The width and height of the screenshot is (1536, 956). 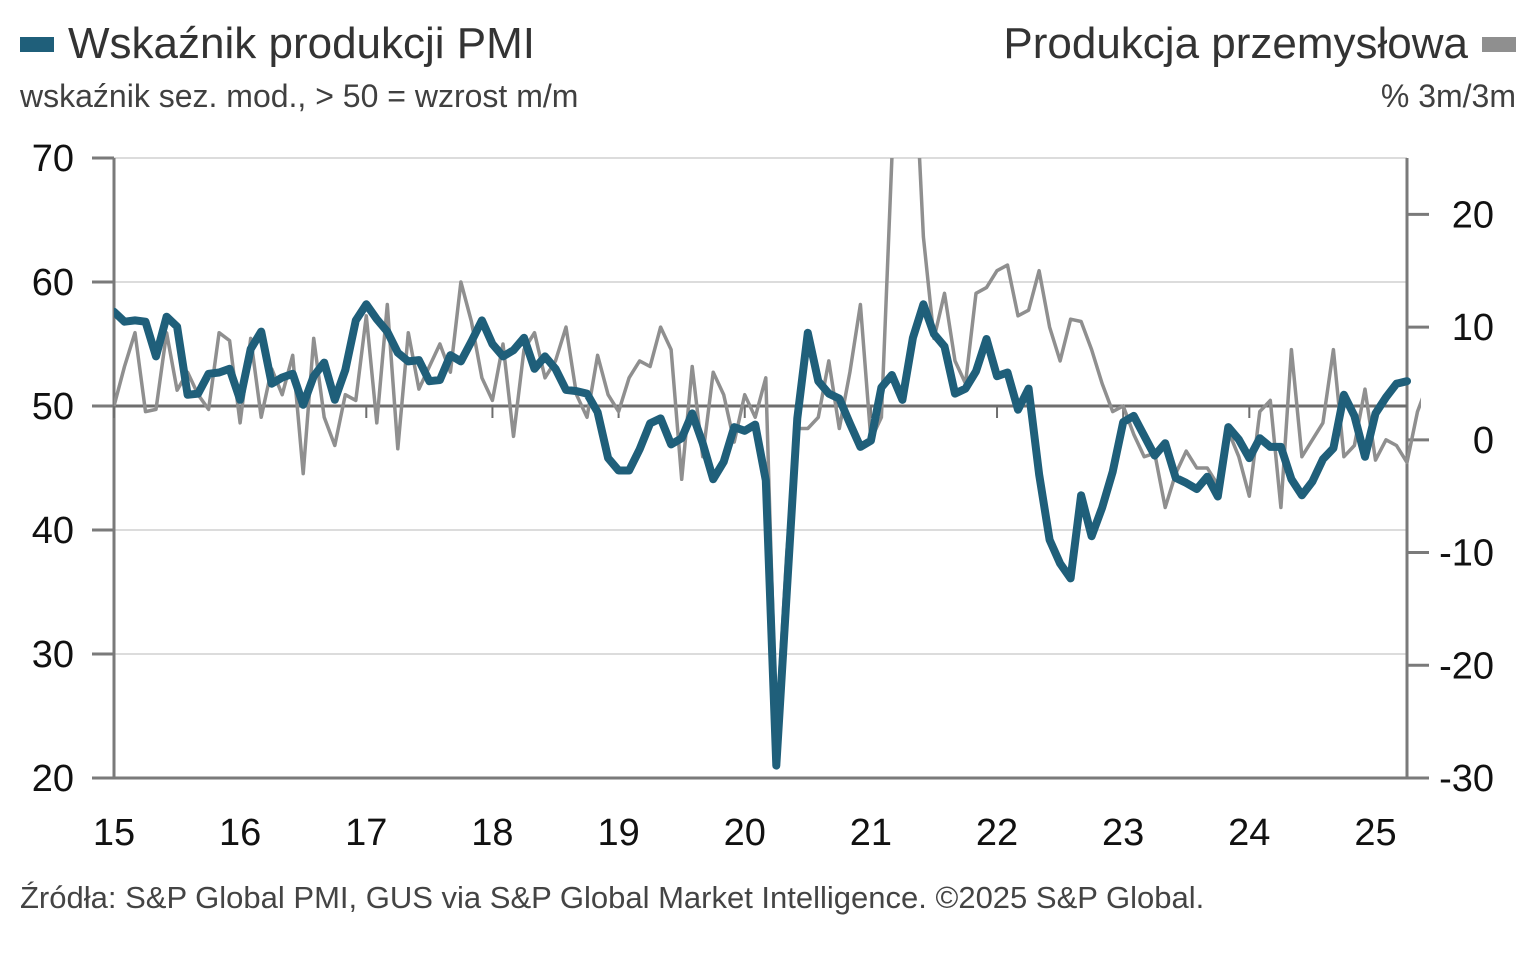 What do you see at coordinates (1499, 44) in the screenshot?
I see `ip-legend-swatch` at bounding box center [1499, 44].